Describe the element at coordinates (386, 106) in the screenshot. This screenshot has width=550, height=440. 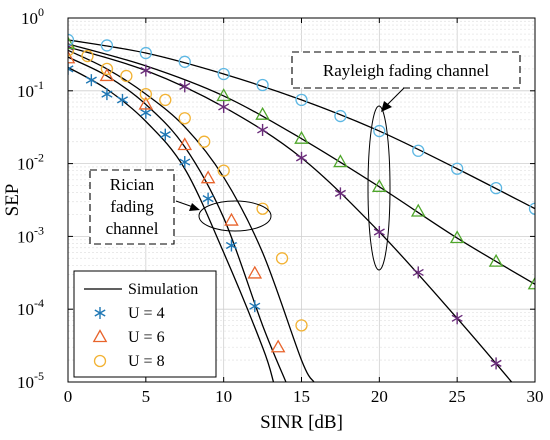
I see `rayleigh-arrowhead` at that location.